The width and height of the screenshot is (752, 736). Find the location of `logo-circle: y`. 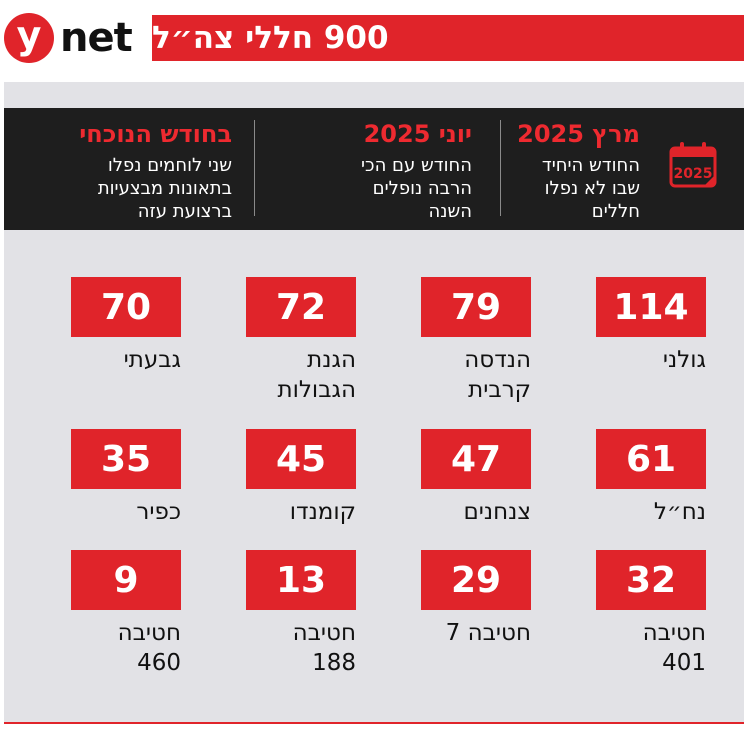

logo-circle: y is located at coordinates (29, 38).